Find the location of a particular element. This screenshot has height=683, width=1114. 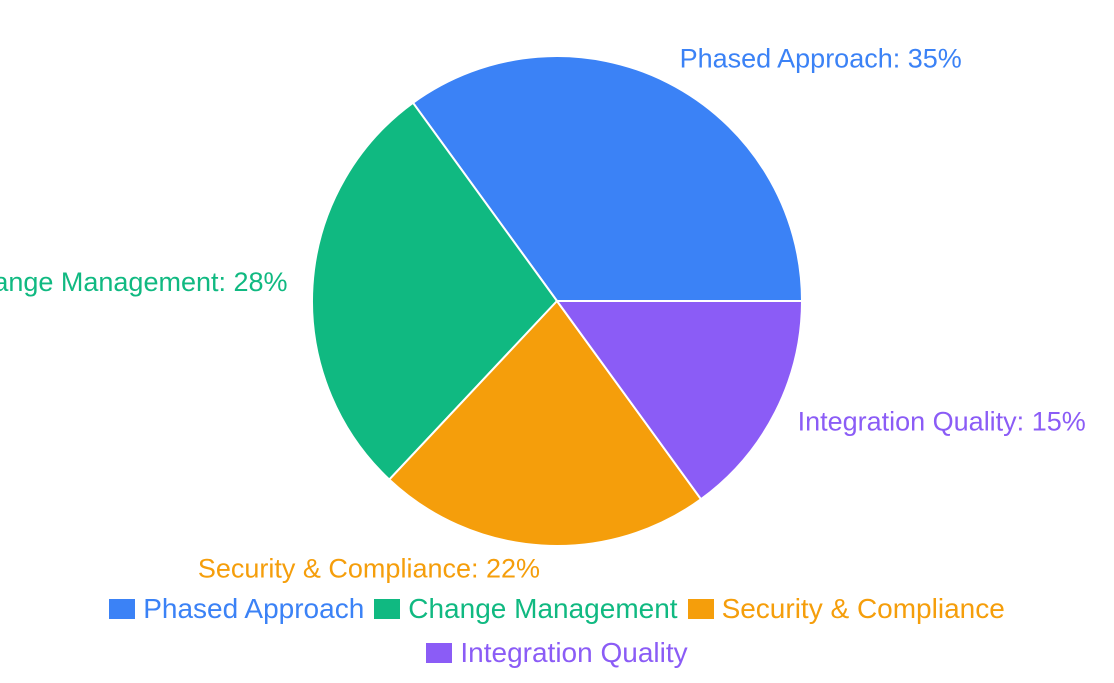

slice-label-phased-approach: Phased Approach: 35% is located at coordinates (821, 59).